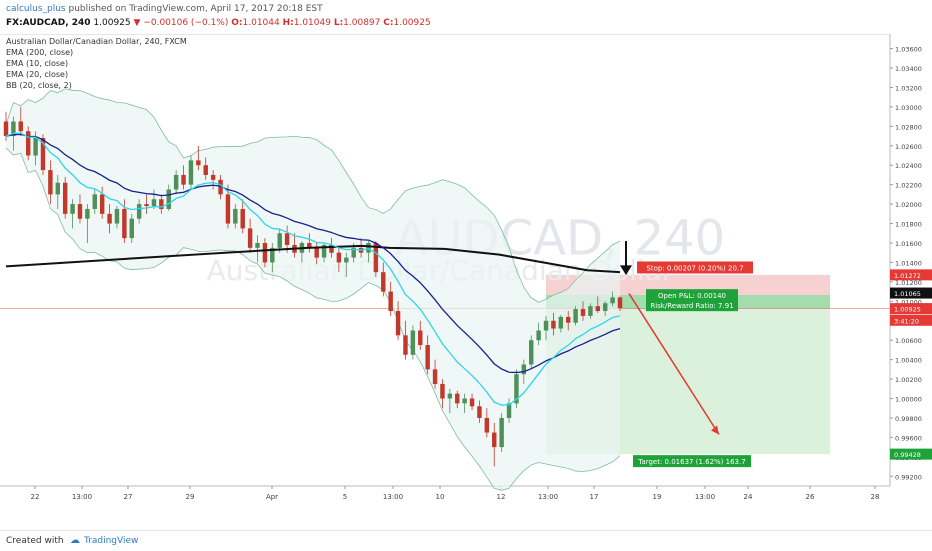  I want to click on time-tick-label: 19, so click(657, 497).